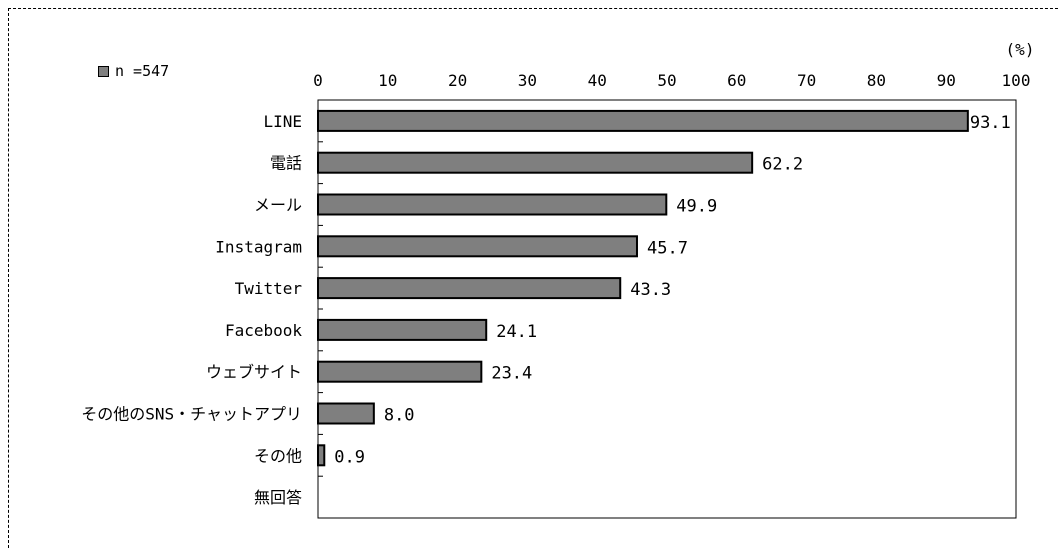  What do you see at coordinates (457, 80) in the screenshot?
I see `x-tick-label: 20` at bounding box center [457, 80].